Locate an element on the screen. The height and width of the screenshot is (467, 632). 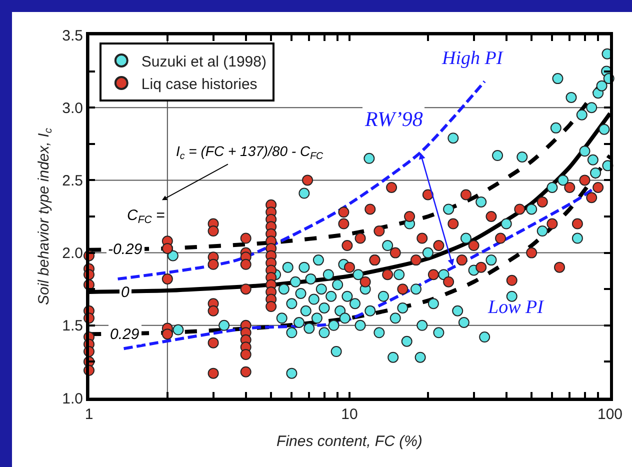
legend-label: Suzuki et al (1998) is located at coordinates (203, 61).